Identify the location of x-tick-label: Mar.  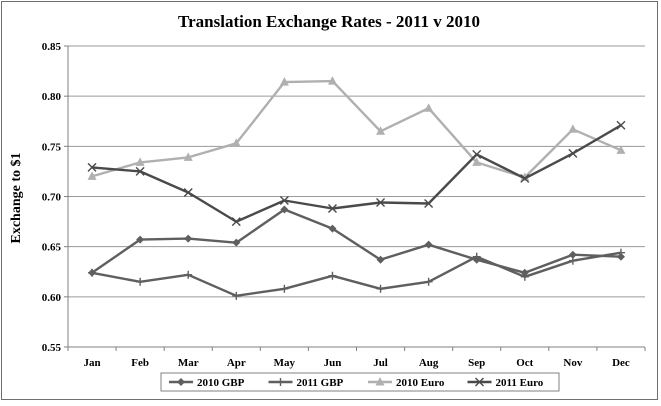
(188, 363).